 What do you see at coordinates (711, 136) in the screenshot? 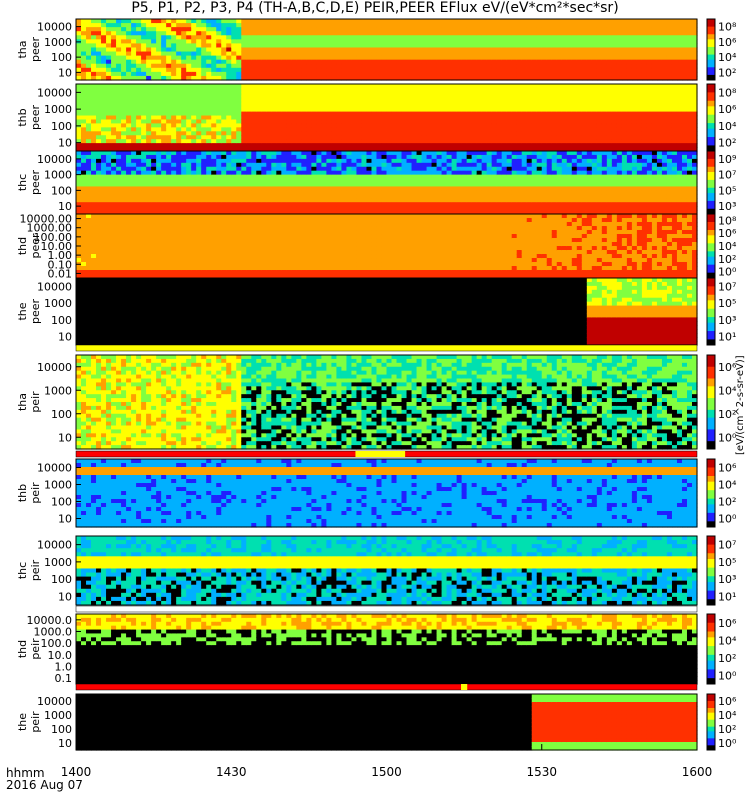
I see `colorbar-segment` at bounding box center [711, 136].